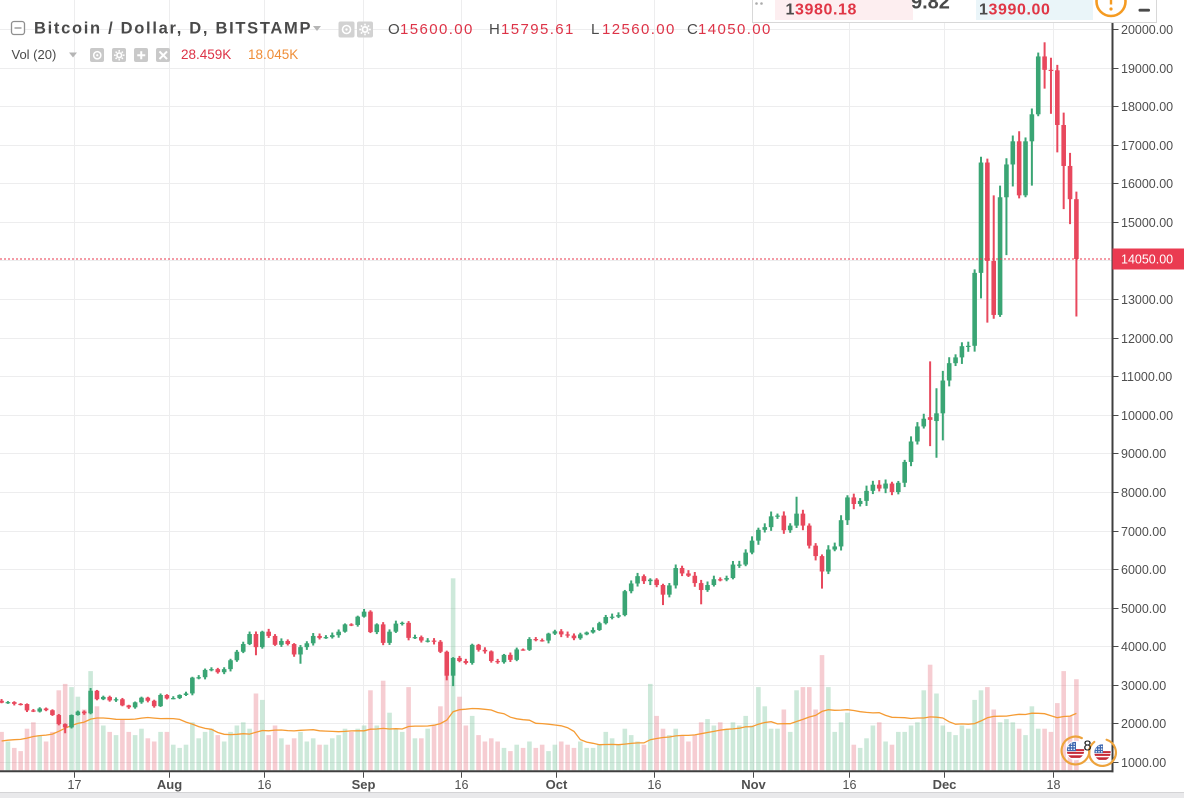  I want to click on svg-text: 10000.00, so click(1147, 416).